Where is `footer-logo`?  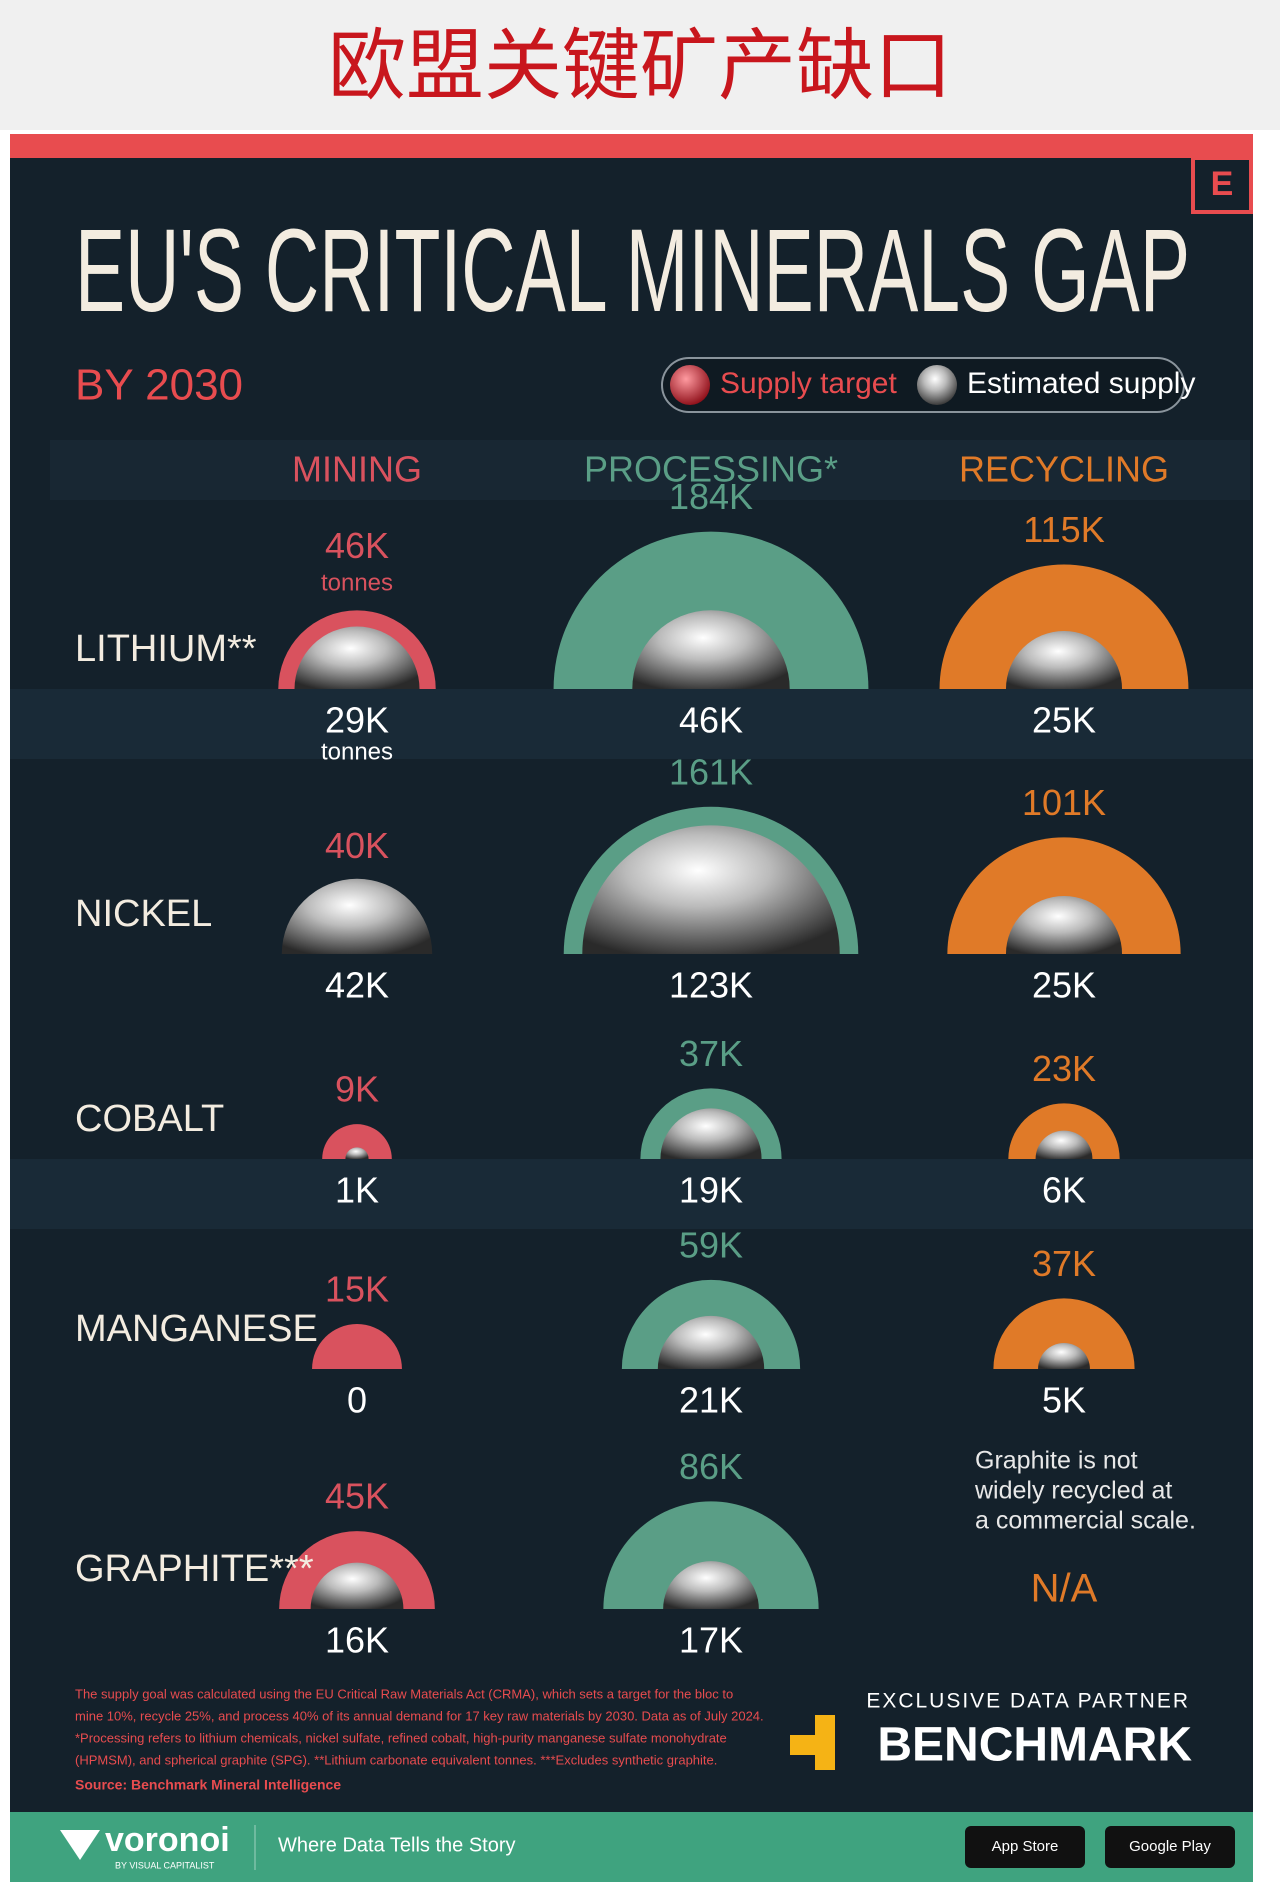 footer-logo is located at coordinates (80, 1845).